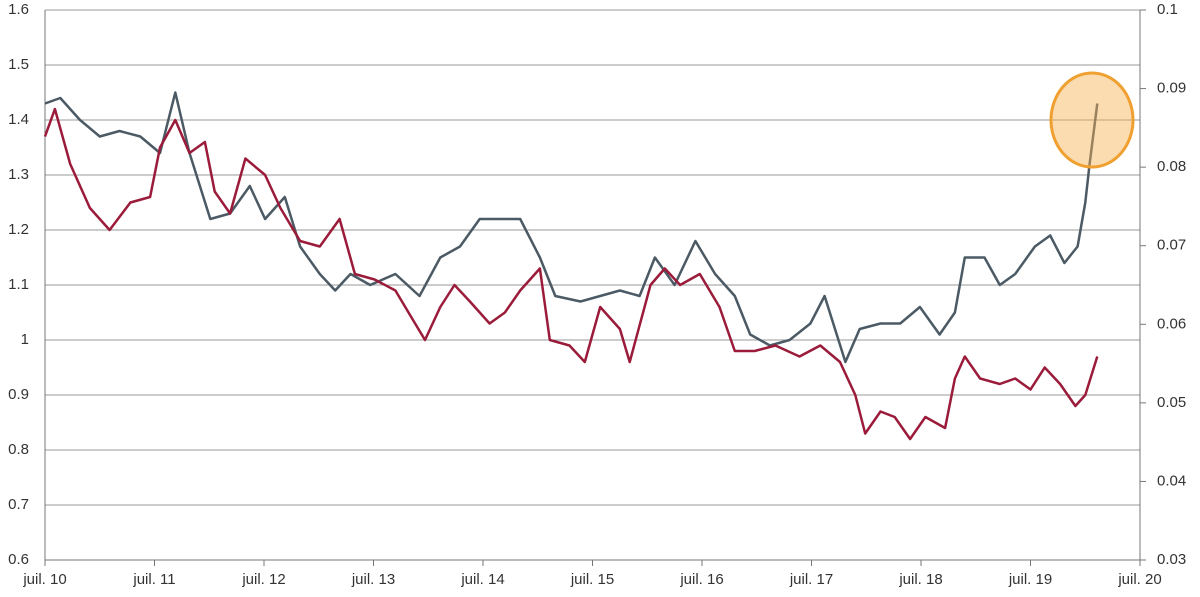 The width and height of the screenshot is (1200, 597). I want to click on y-tick-label: 1.5, so click(18, 64).